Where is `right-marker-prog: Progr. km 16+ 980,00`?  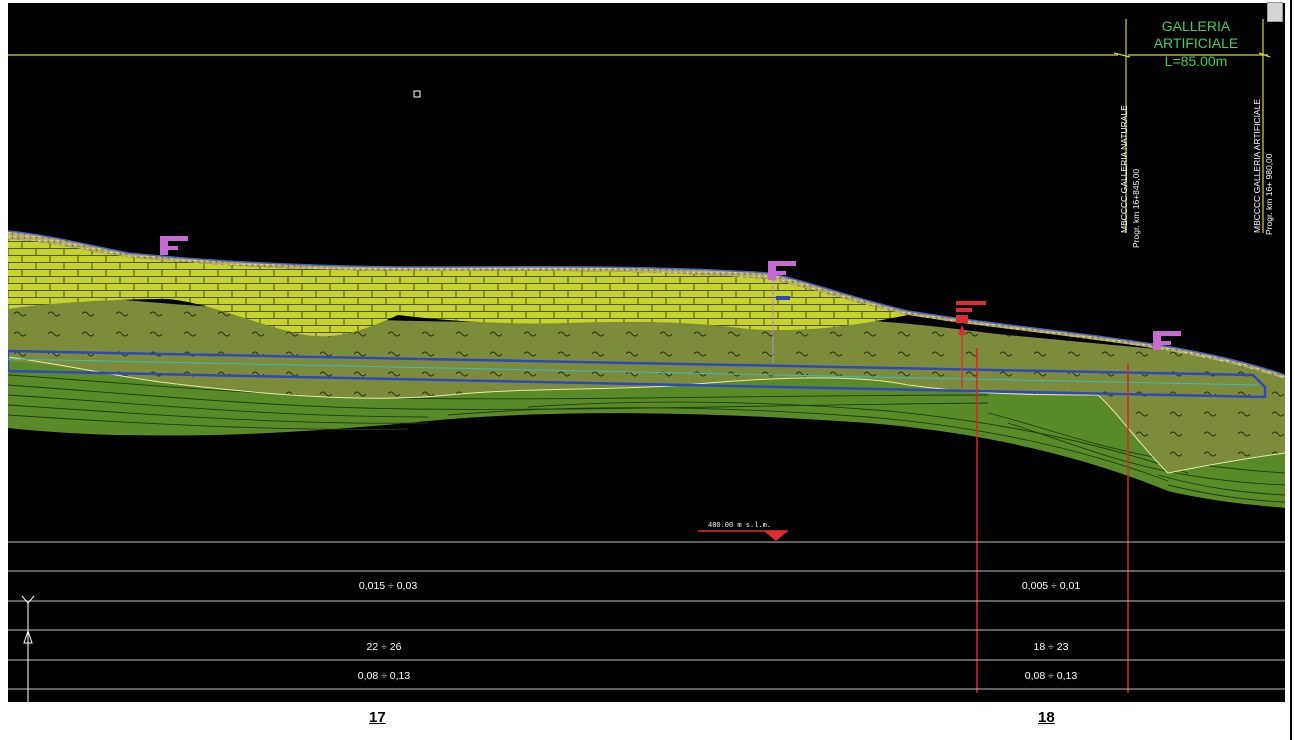 right-marker-prog: Progr. km 16+ 980,00 is located at coordinates (1269, 194).